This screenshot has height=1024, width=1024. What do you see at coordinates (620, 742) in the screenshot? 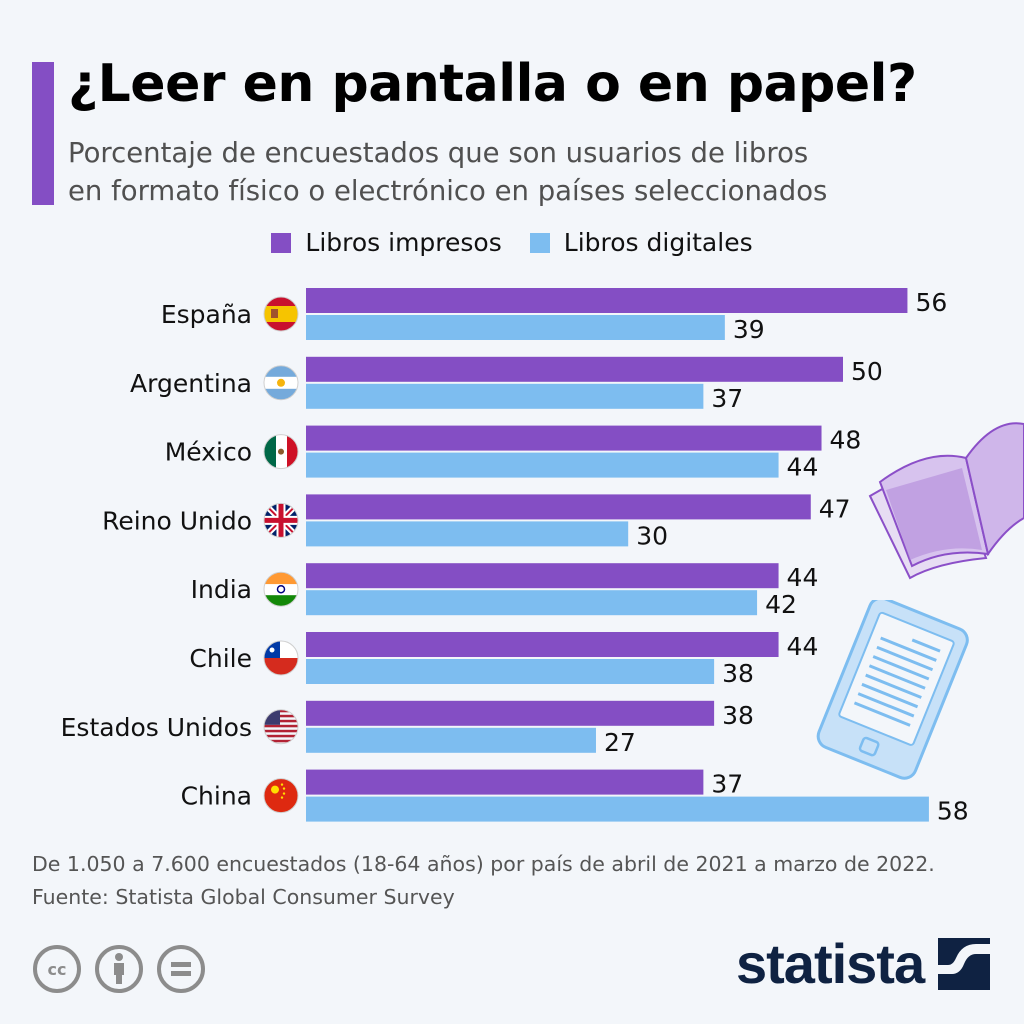
I see `value-label-digital: 27` at bounding box center [620, 742].